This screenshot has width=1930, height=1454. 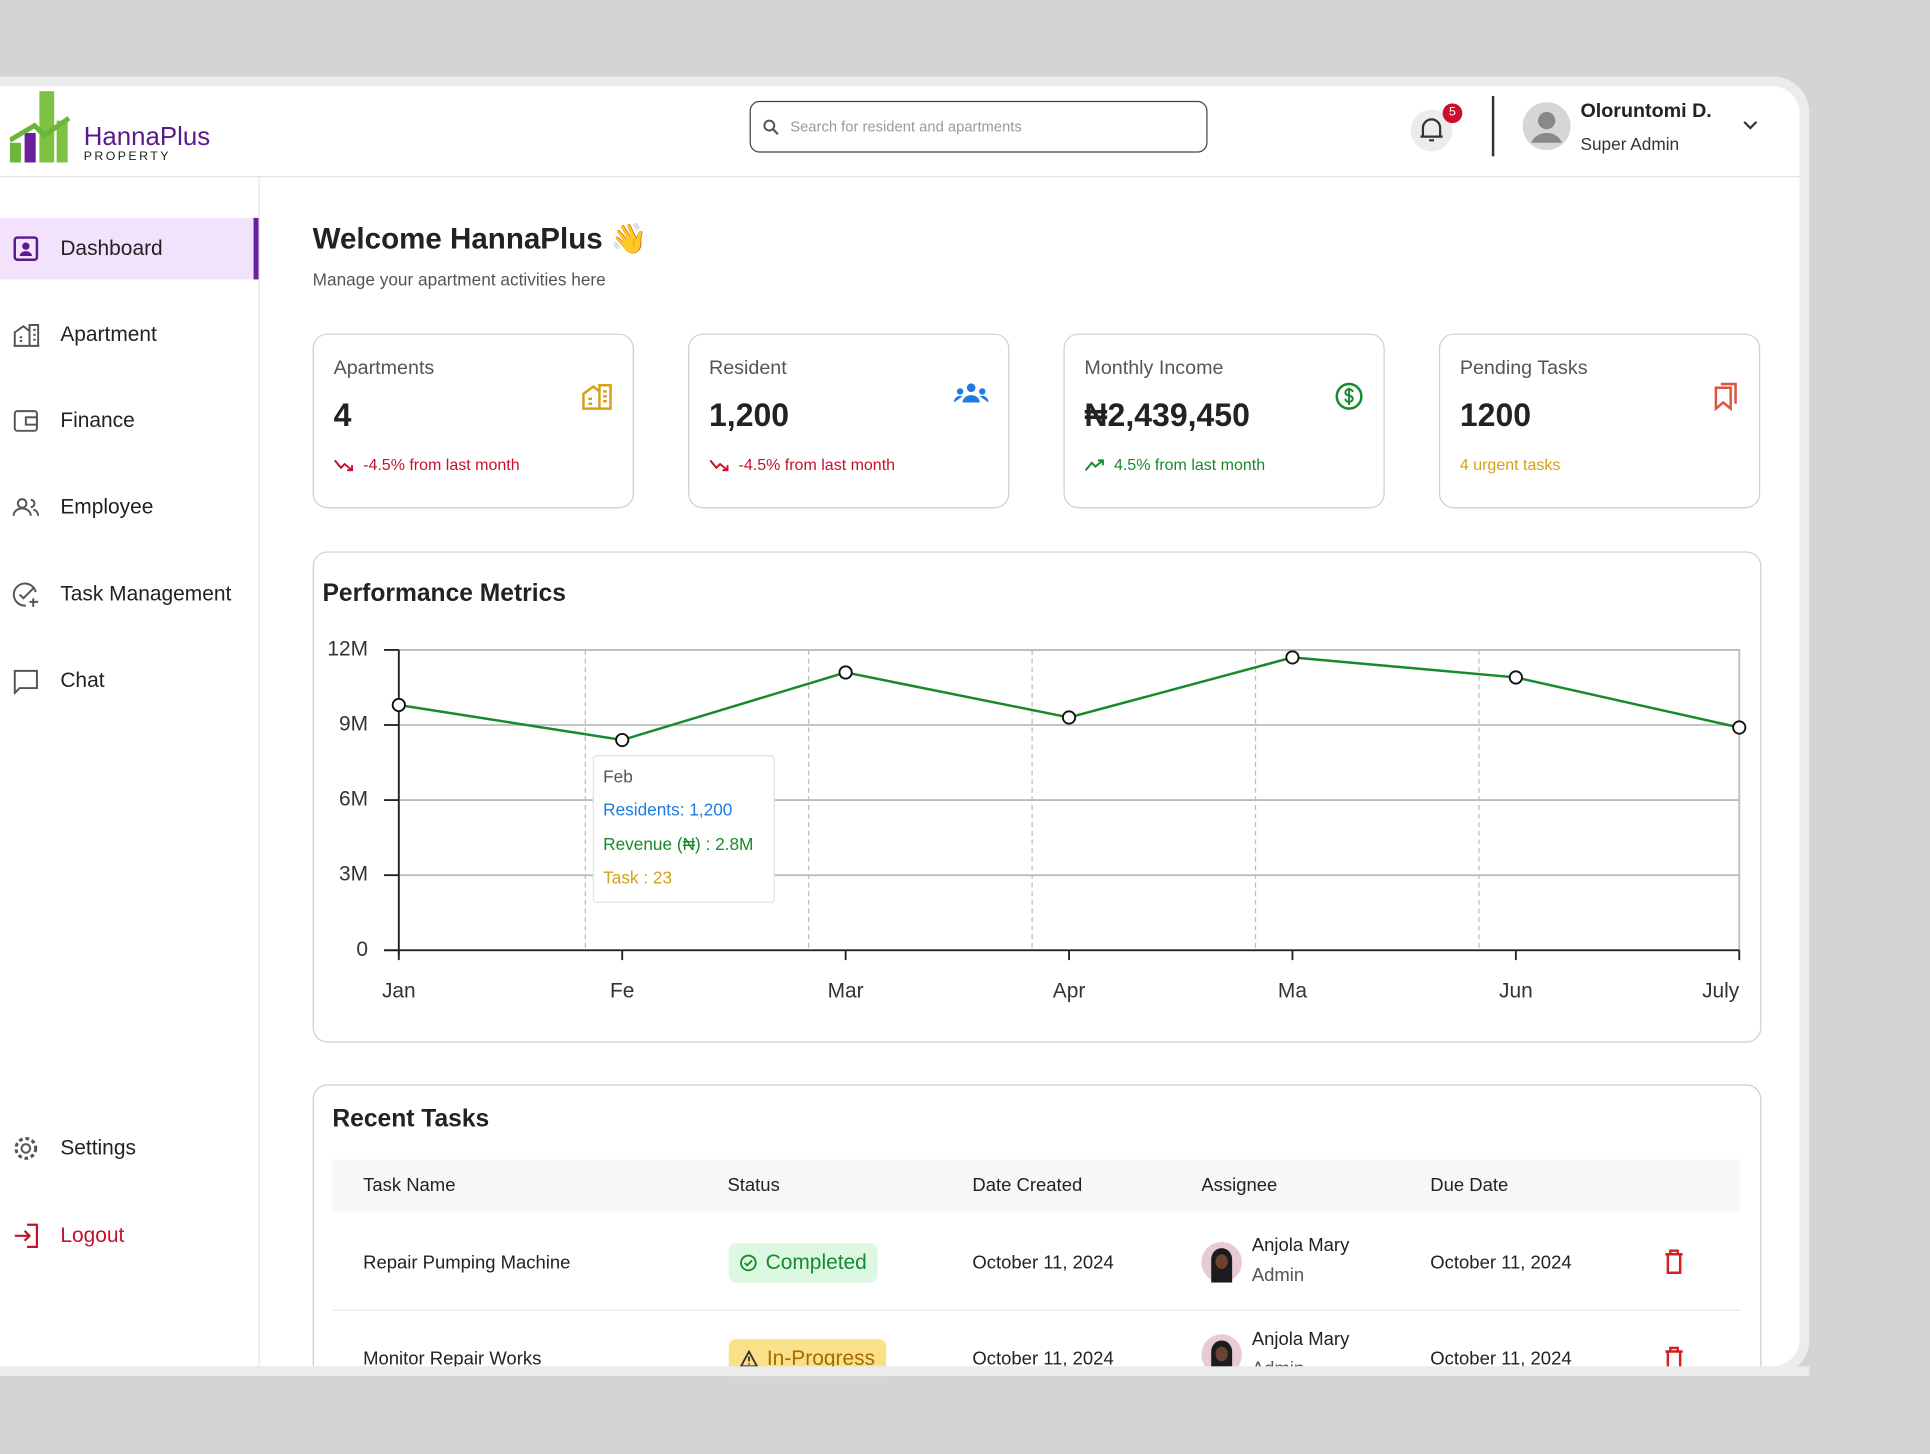 What do you see at coordinates (1495, 415) in the screenshot?
I see `stat-value: 1200` at bounding box center [1495, 415].